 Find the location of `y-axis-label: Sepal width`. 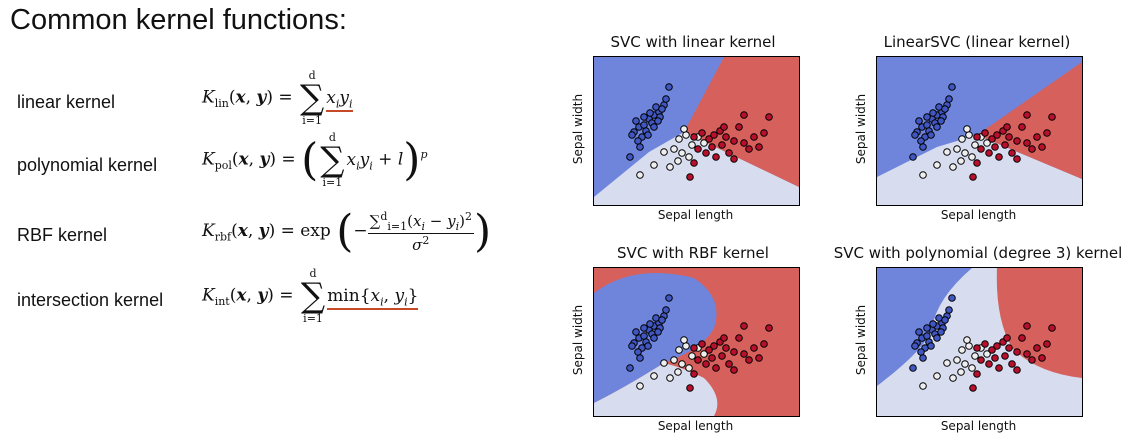

y-axis-label: Sepal width is located at coordinates (578, 129).